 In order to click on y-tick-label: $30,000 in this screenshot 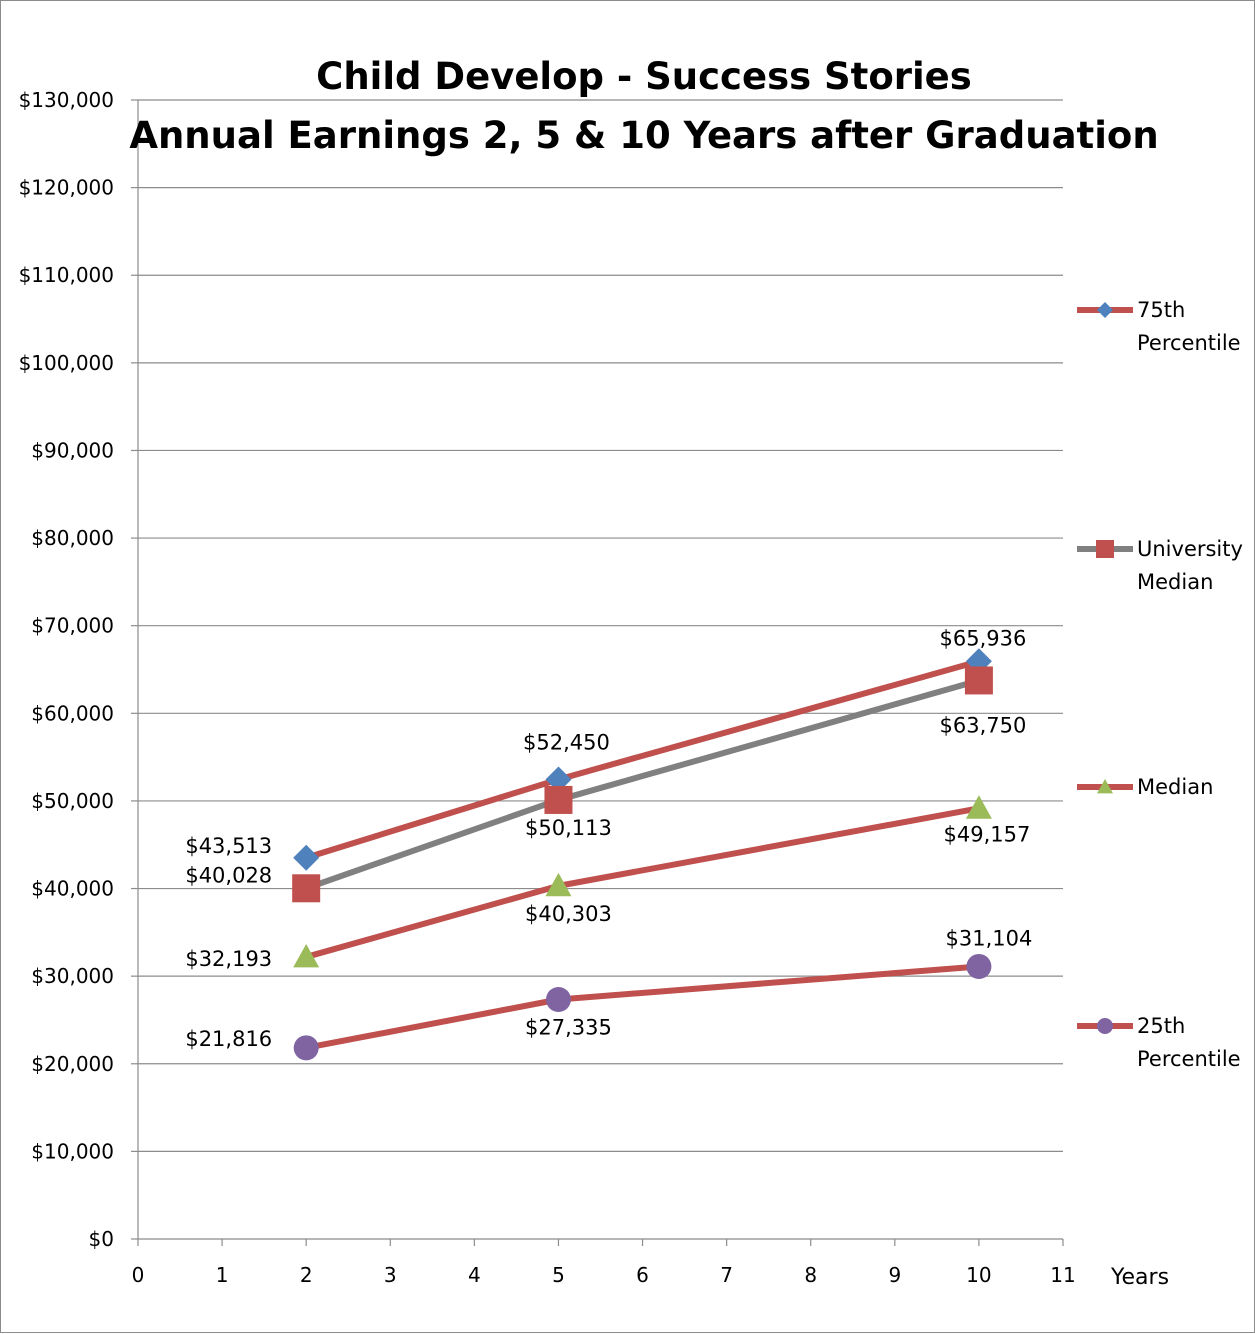, I will do `click(72, 976)`.